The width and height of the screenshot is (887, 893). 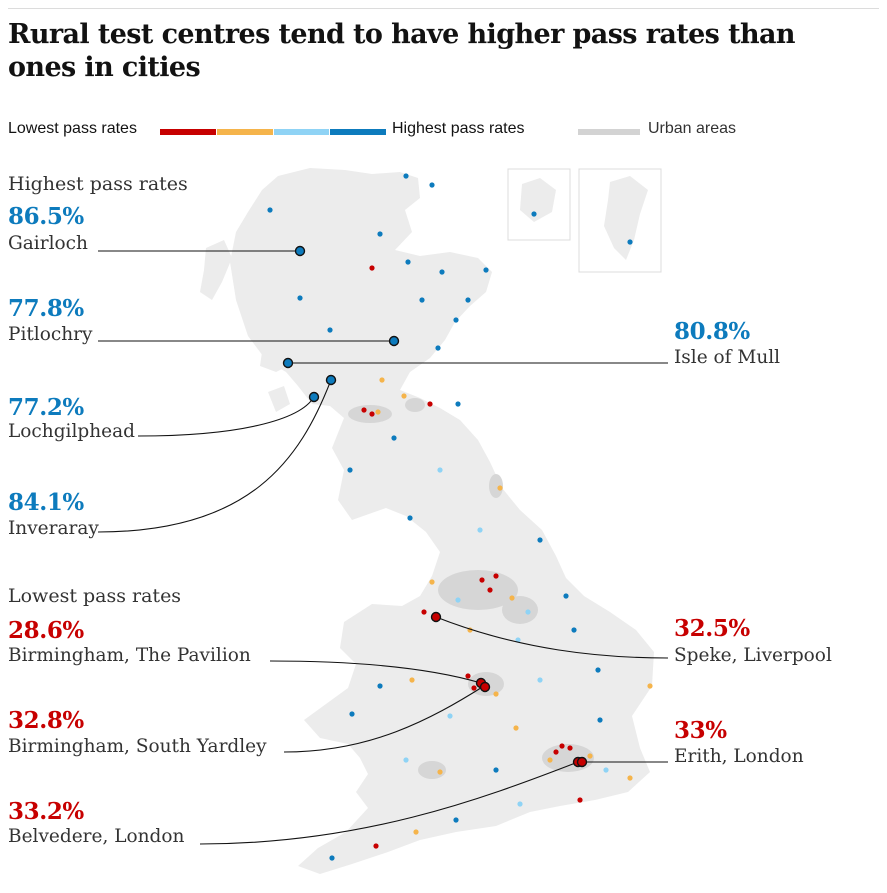 I want to click on gairloch-marker, so click(x=300, y=251).